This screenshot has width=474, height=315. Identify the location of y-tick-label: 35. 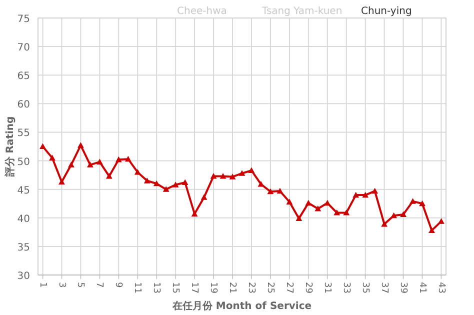
(23, 248).